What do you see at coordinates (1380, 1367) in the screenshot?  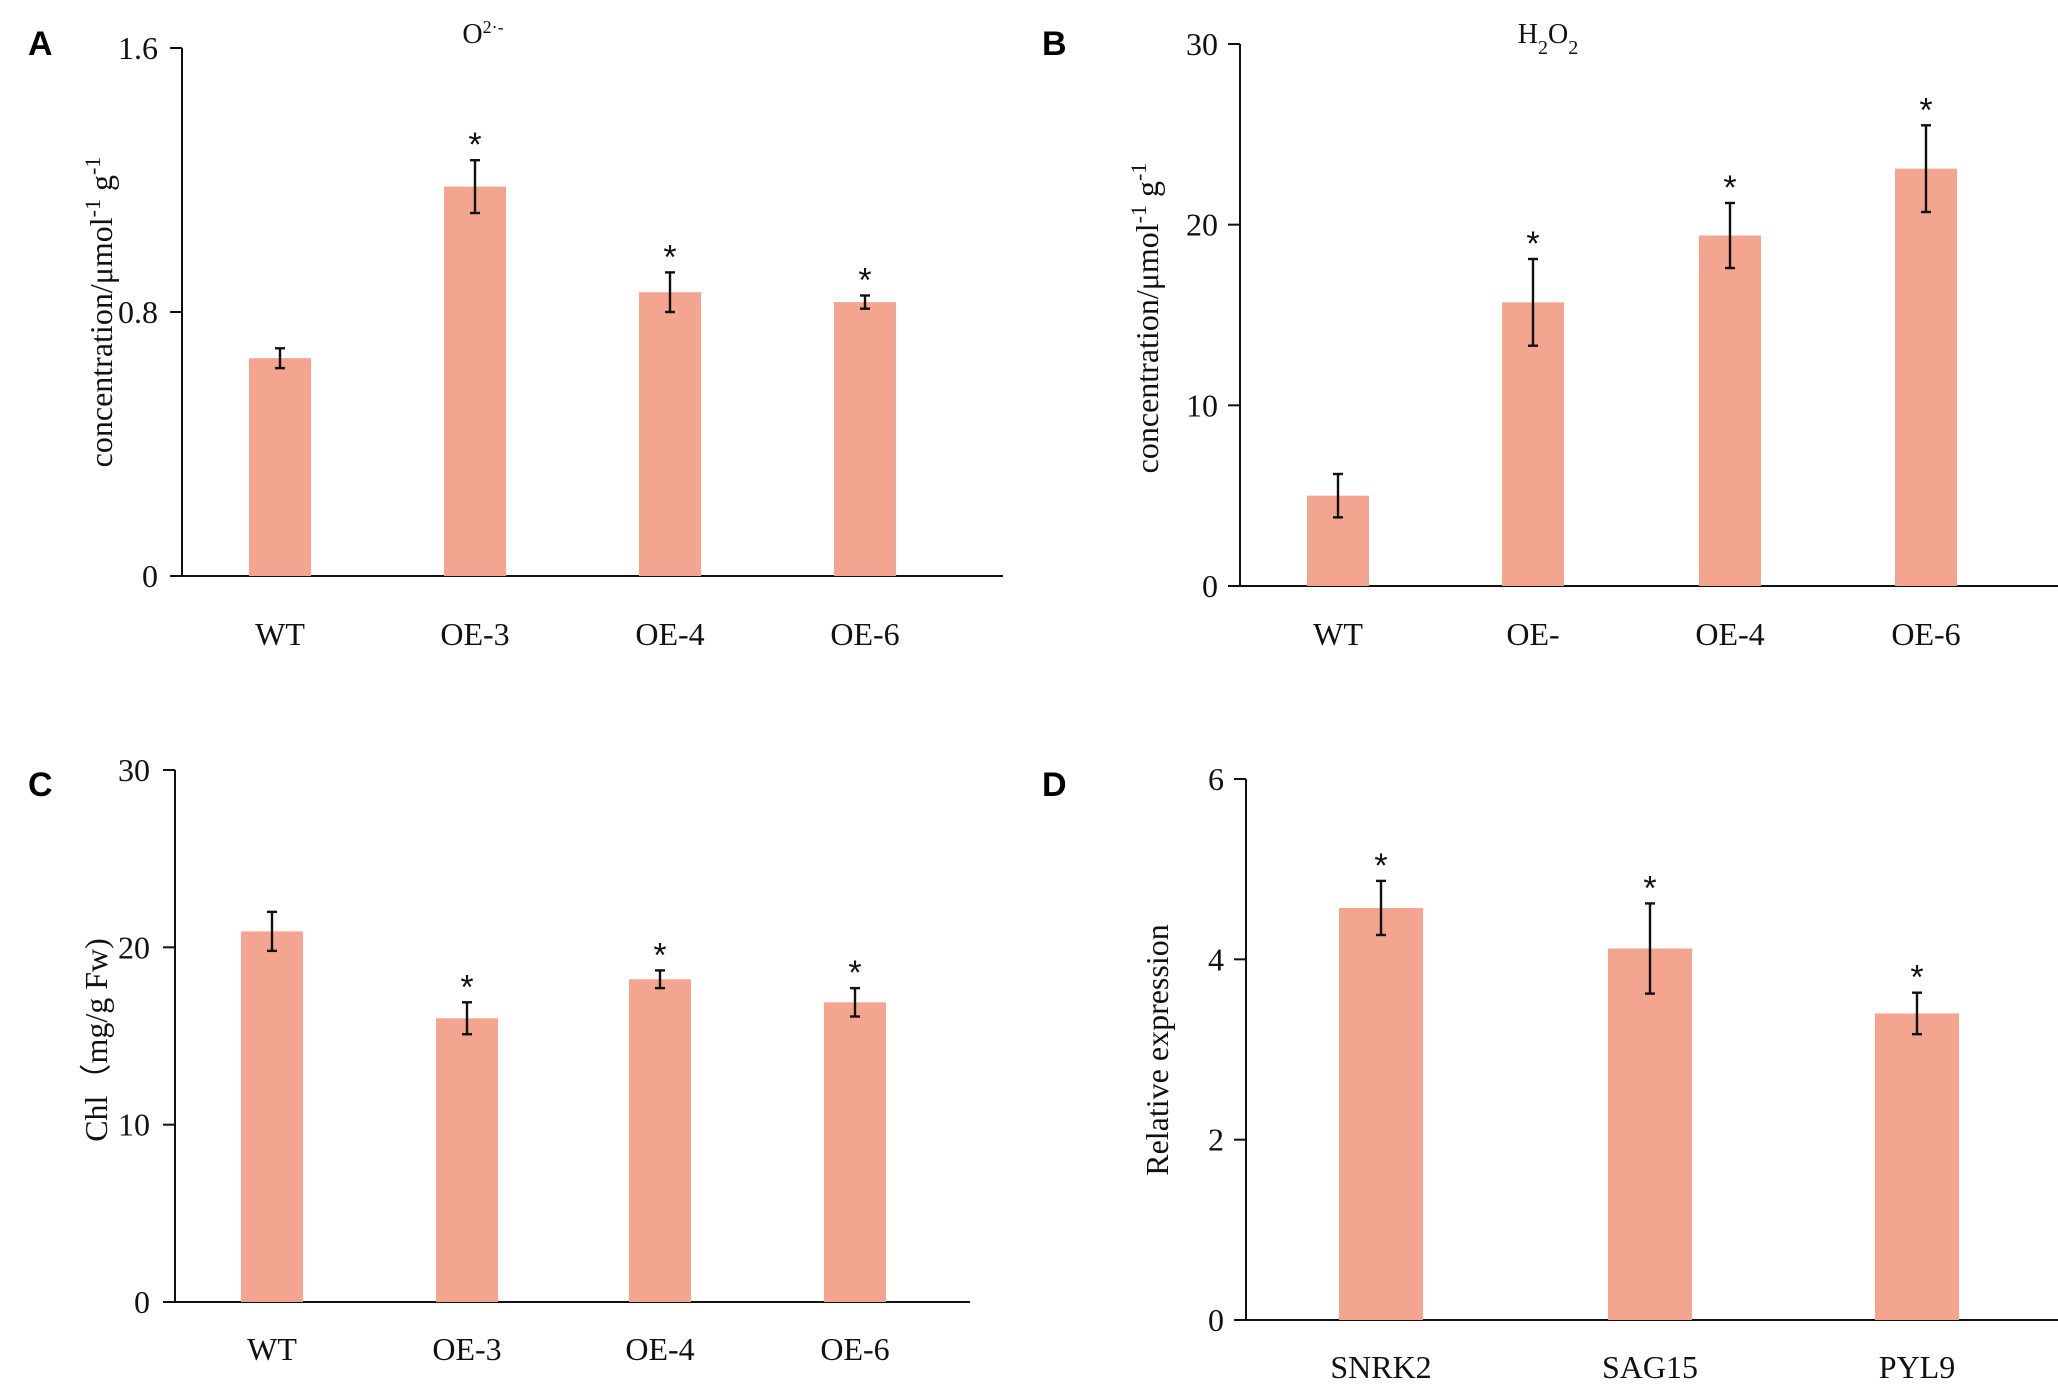 I see `category-label: SNRK2` at bounding box center [1380, 1367].